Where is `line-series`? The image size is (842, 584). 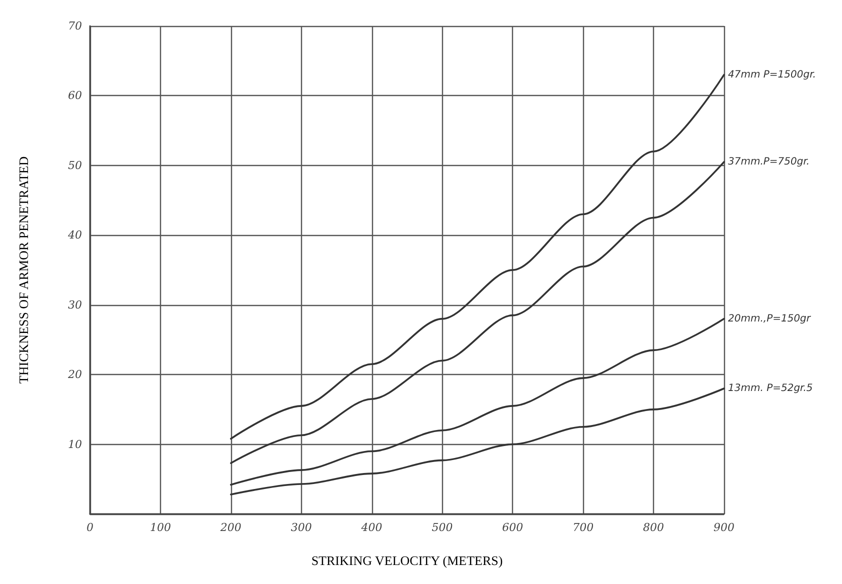 line-series is located at coordinates (477, 442).